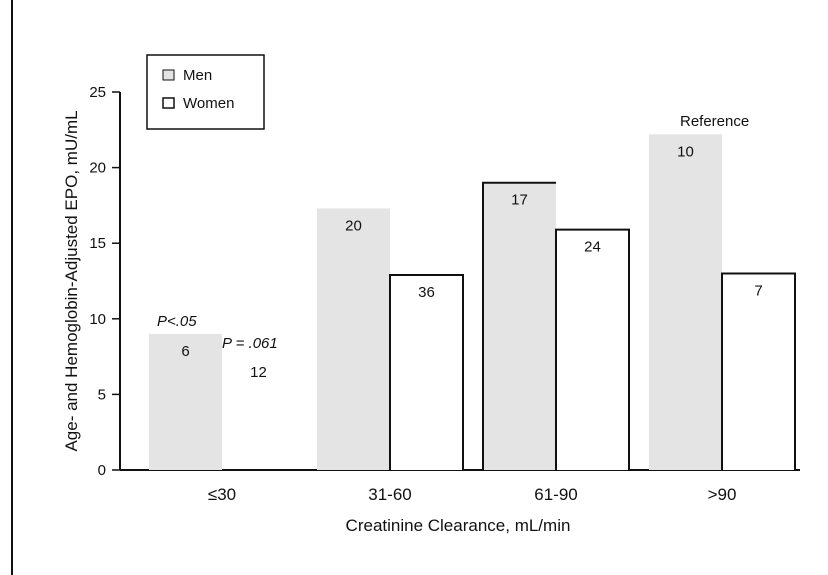 The image size is (828, 575). Describe the element at coordinates (250, 343) in the screenshot. I see `annotation-p-women: P = .061` at that location.